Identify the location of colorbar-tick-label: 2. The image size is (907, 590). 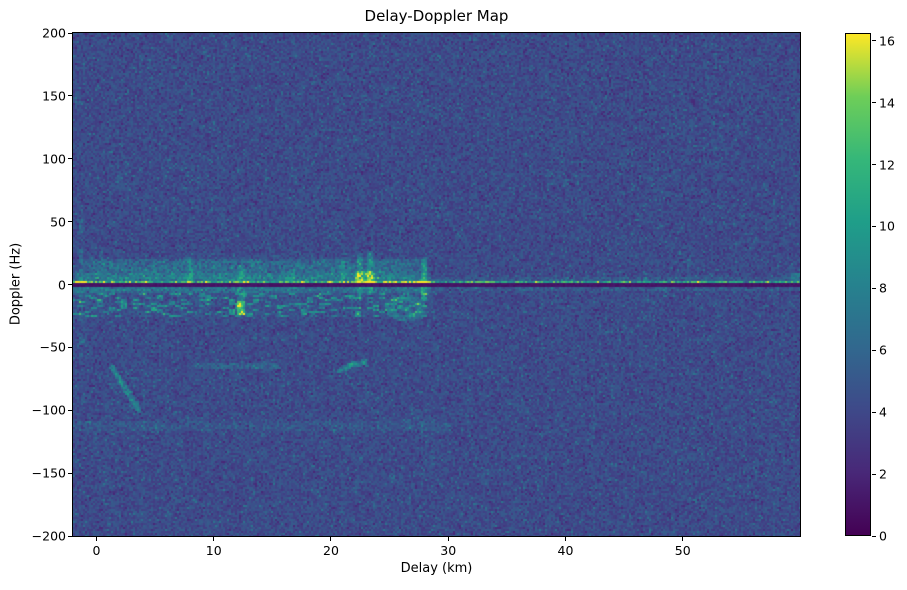
(883, 474).